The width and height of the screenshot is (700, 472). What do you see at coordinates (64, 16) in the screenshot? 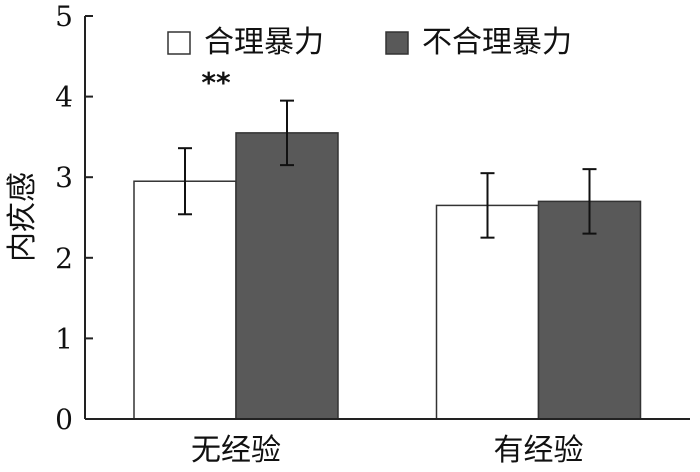
I see `y-tick-label: 5` at bounding box center [64, 16].